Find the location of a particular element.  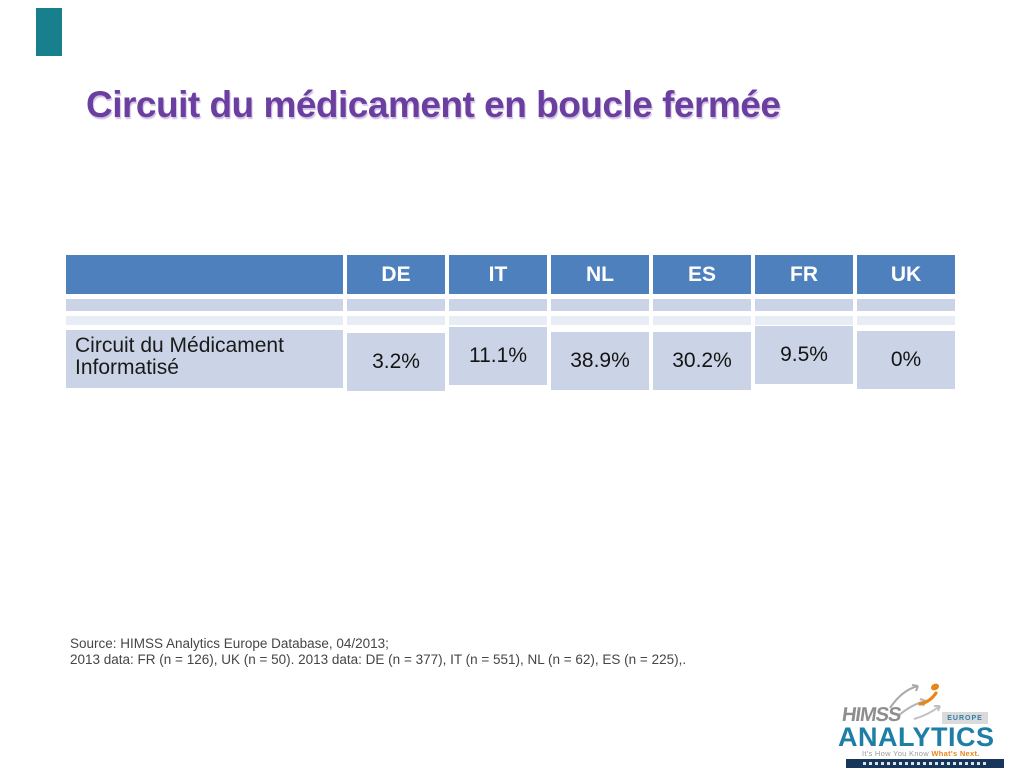

europe-badge: EUROPE is located at coordinates (965, 718).